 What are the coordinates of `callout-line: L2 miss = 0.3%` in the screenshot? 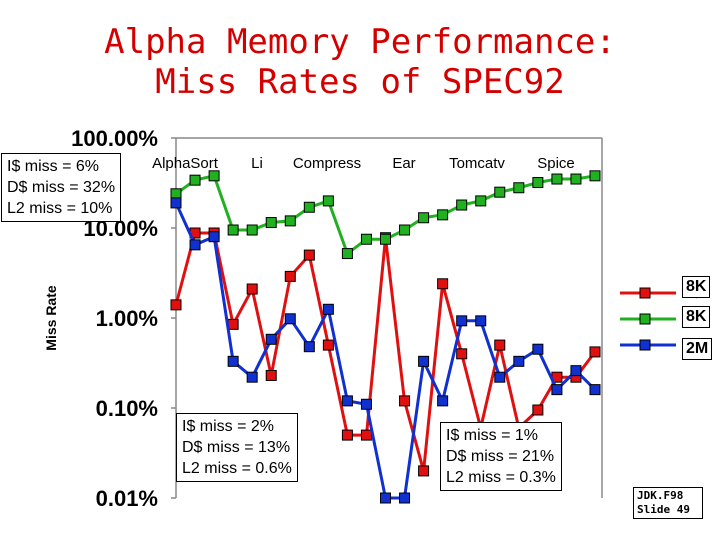 It's located at (501, 477).